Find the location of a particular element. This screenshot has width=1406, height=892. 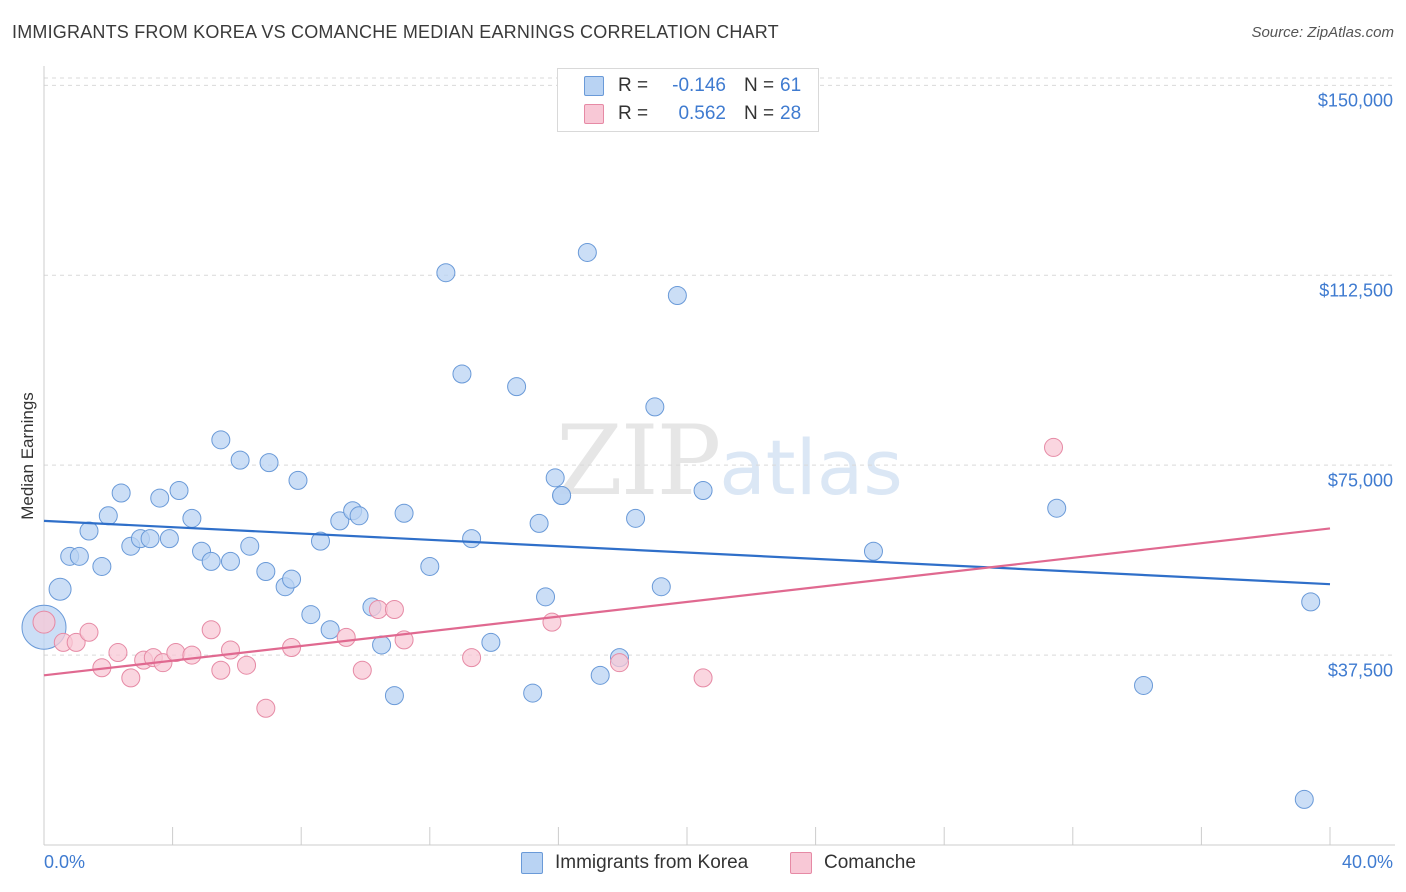

watermark: ZIPatlas is located at coordinates (729, 461).